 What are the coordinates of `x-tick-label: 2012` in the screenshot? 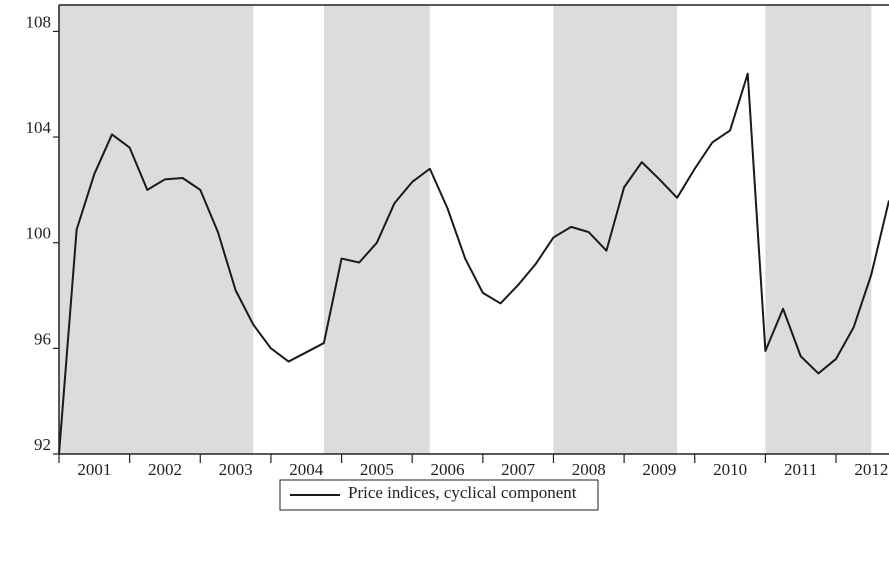 It's located at (871, 469).